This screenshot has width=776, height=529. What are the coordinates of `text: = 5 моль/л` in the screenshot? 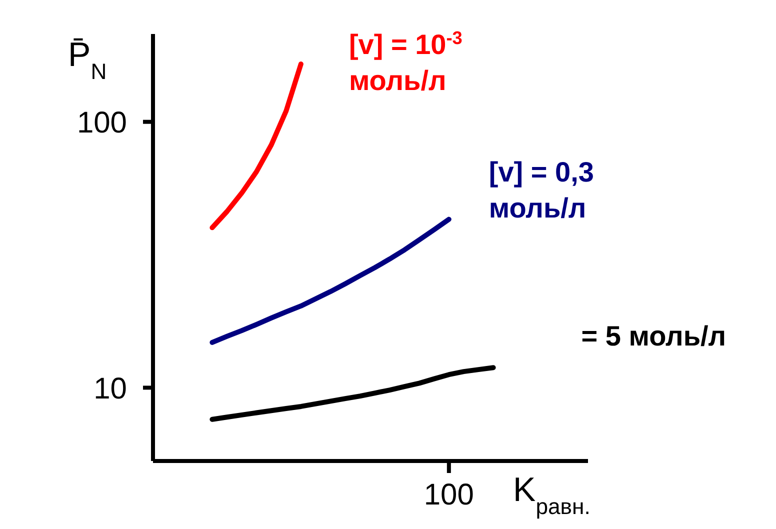 It's located at (653, 336).